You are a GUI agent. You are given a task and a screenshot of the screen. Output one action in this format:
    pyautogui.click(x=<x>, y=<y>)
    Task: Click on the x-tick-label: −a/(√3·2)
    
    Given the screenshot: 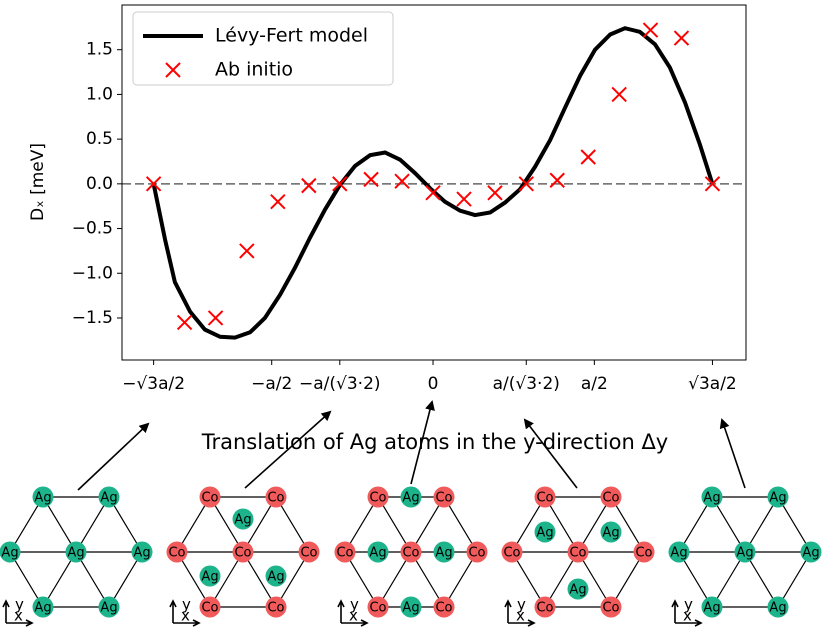 What is the action you would take?
    pyautogui.click(x=340, y=384)
    